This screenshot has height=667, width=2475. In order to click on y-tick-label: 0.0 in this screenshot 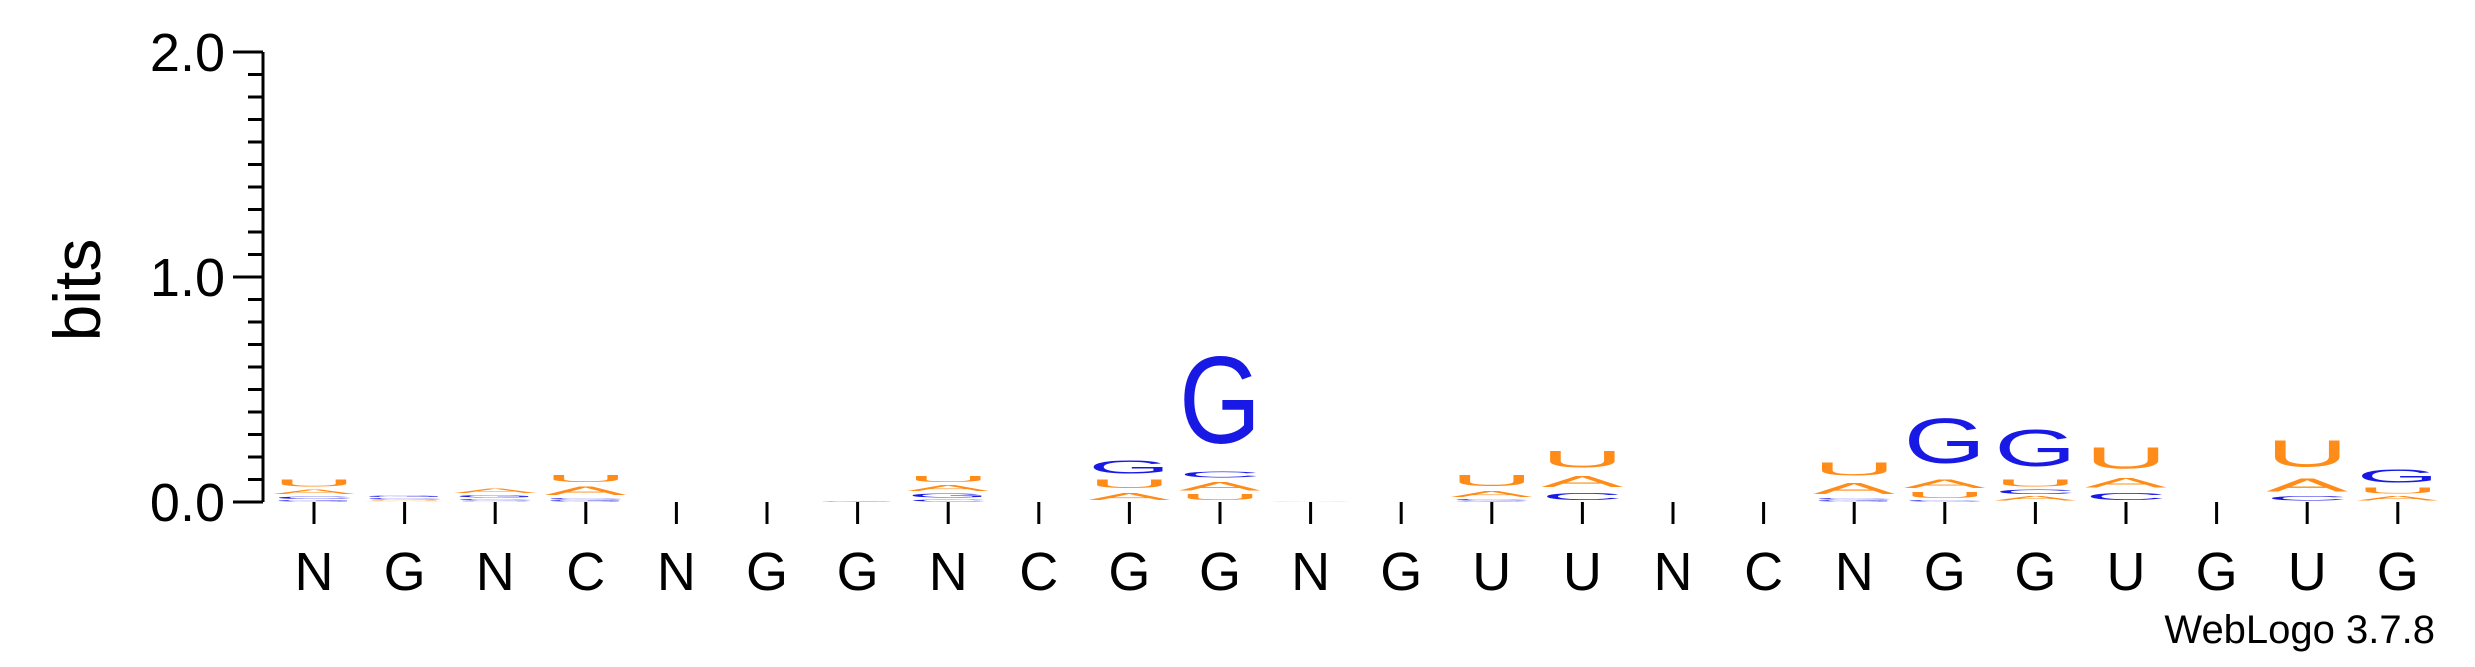, I will do `click(187, 503)`.